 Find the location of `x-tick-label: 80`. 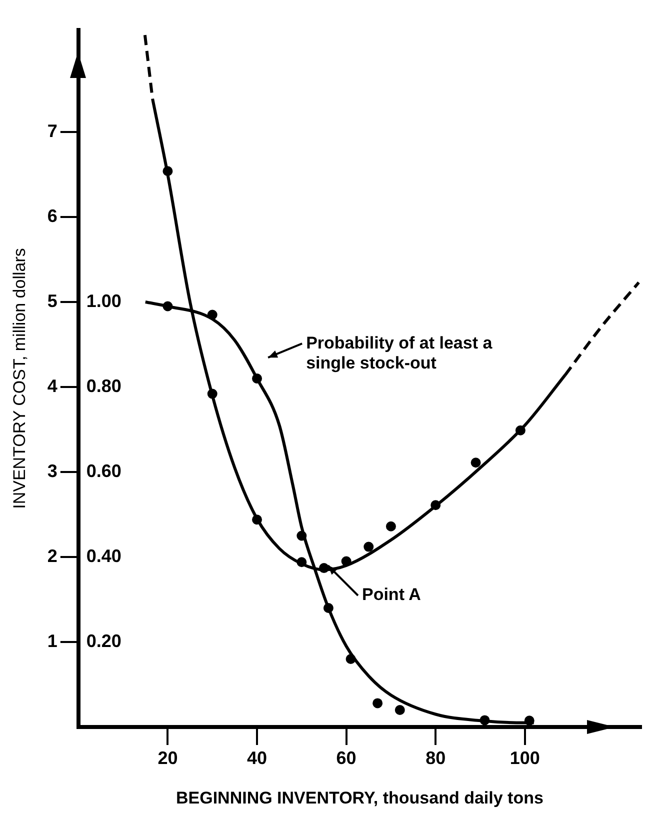

x-tick-label: 80 is located at coordinates (436, 758).